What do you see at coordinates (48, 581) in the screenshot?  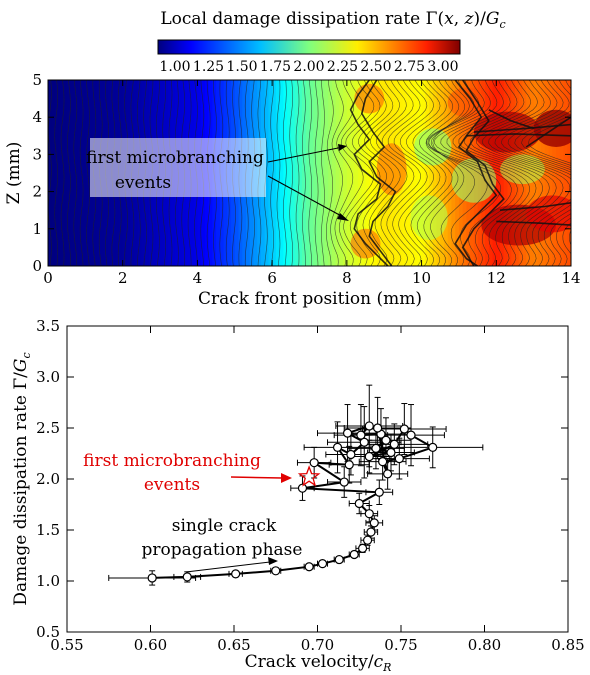 I see `scatter-ytick-label: 1.0` at bounding box center [48, 581].